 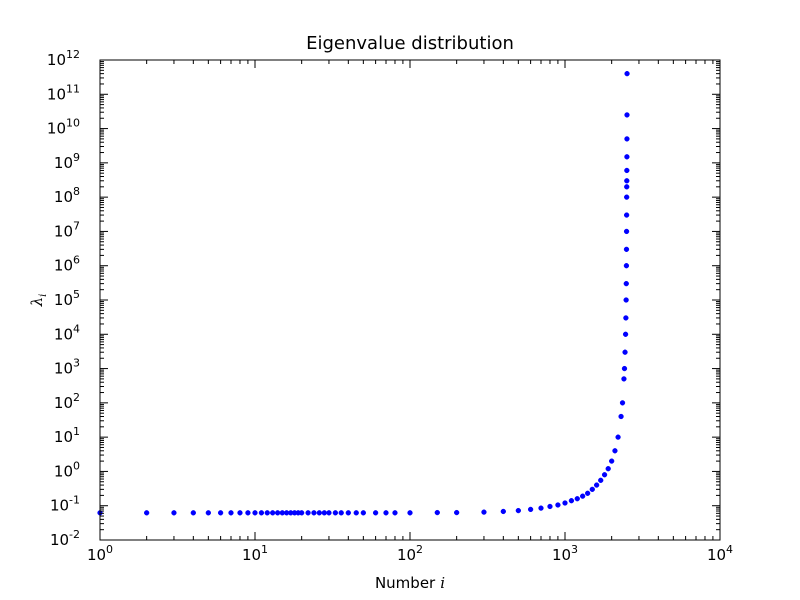 What do you see at coordinates (67, 332) in the screenshot?
I see `y-tick-label: 10⁴` at bounding box center [67, 332].